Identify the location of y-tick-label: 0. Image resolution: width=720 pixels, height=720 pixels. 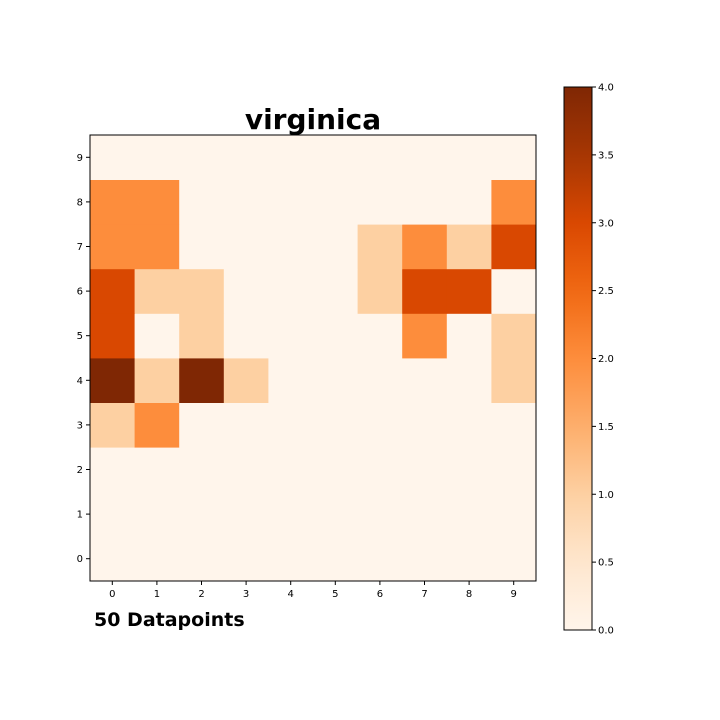
(80, 559).